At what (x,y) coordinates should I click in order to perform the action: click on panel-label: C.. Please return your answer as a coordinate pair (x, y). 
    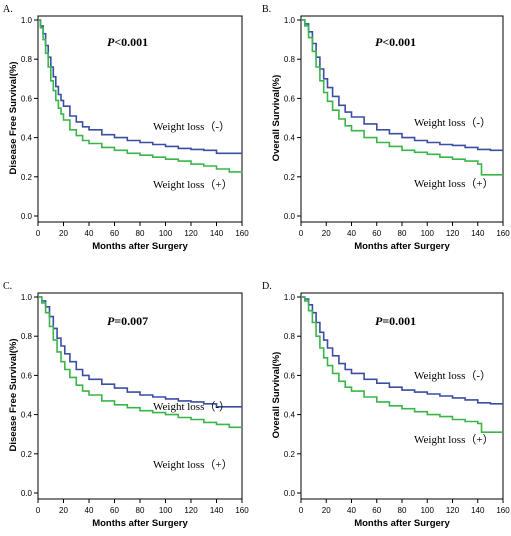
    Looking at the image, I should click on (7, 286).